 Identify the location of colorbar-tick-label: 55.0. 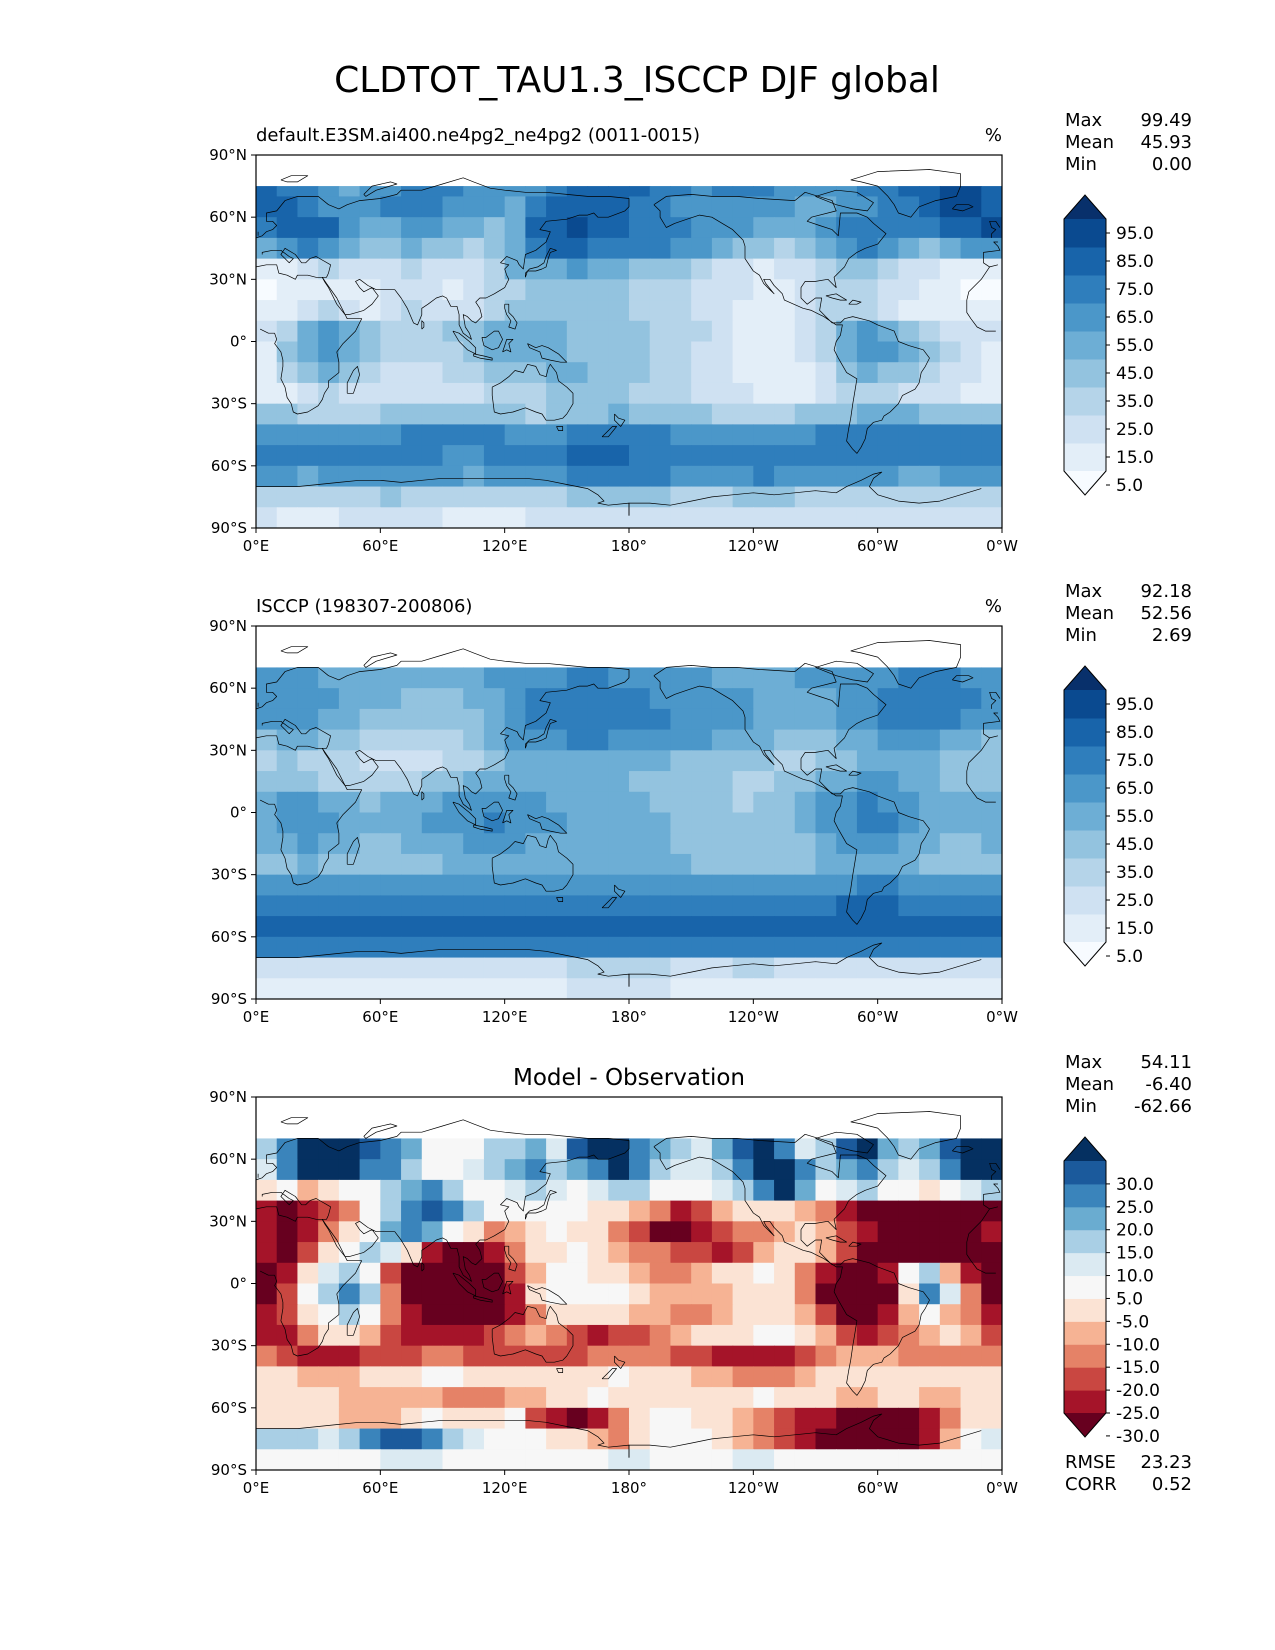
(1135, 817).